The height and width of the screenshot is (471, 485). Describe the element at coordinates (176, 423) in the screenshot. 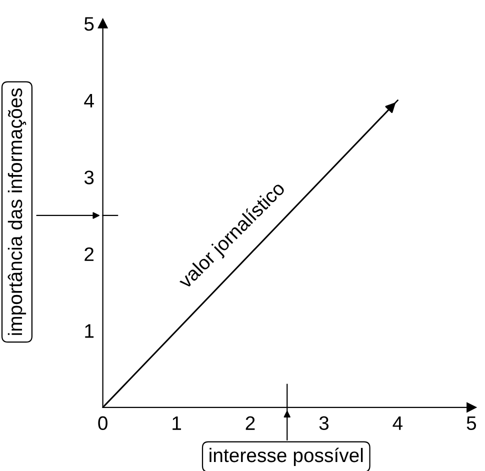

I see `x-tick-label: 1` at that location.